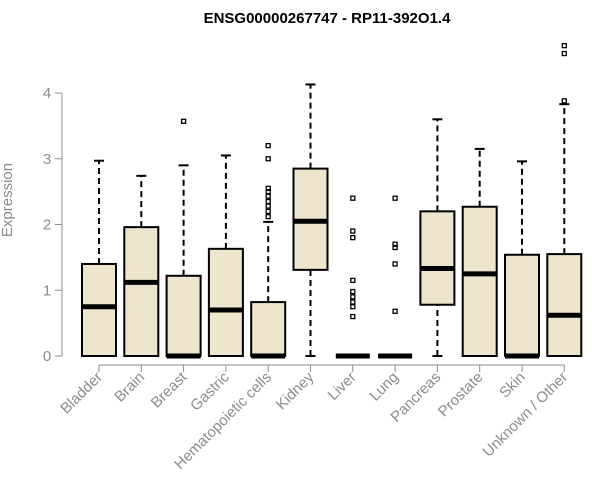  I want to click on y-axis: 0 1 2 3 4, so click(53, 225).